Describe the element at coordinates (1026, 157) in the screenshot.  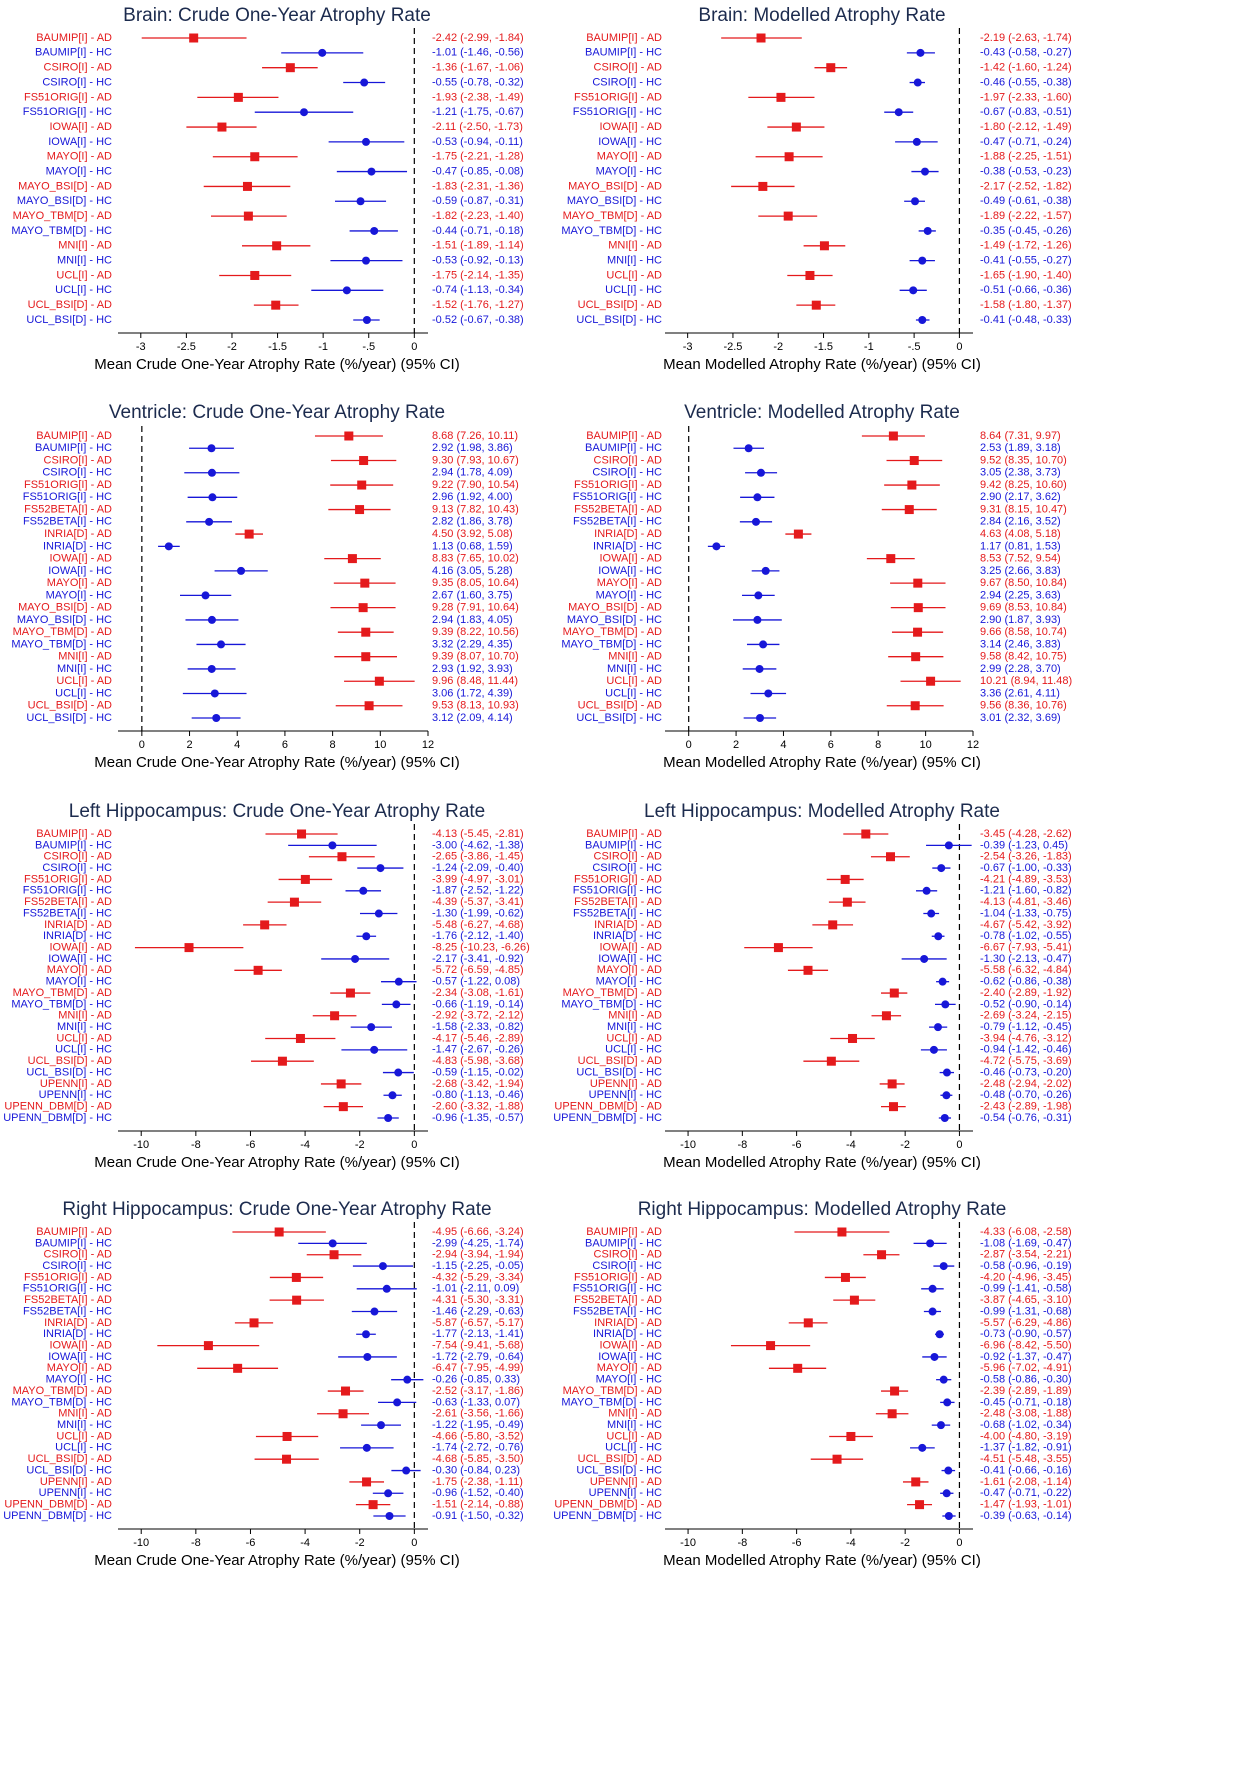
I see `value-label: -1.88 (-2.25, -1.51)` at that location.